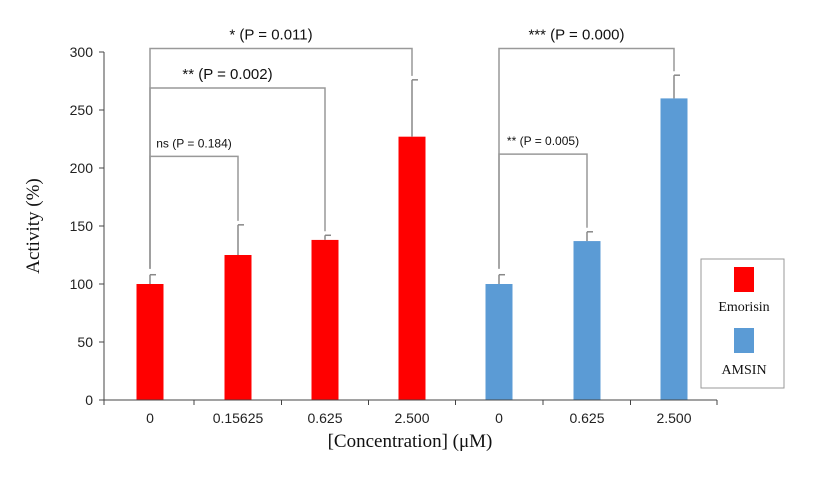  I want to click on significance-label: ** (P = 0.005), so click(543, 141).